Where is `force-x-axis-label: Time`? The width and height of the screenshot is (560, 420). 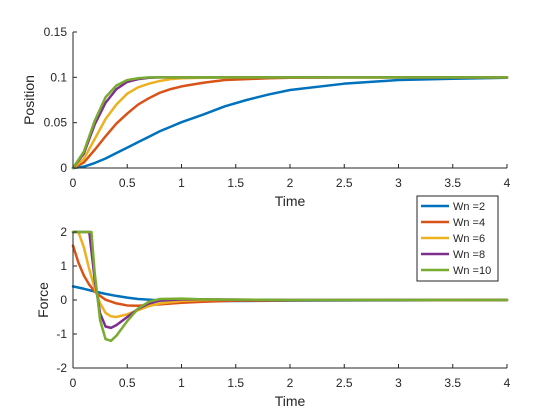 force-x-axis-label: Time is located at coordinates (290, 401).